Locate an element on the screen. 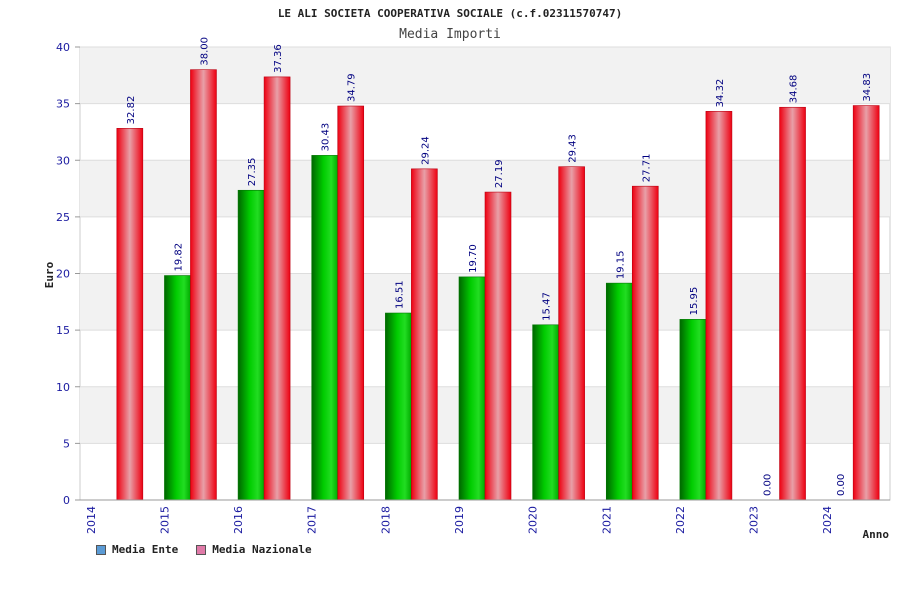 This screenshot has height=600, width=900. y-axis-ticks: 0 5 10 15 20 25 30 35 40 is located at coordinates (68, 274).